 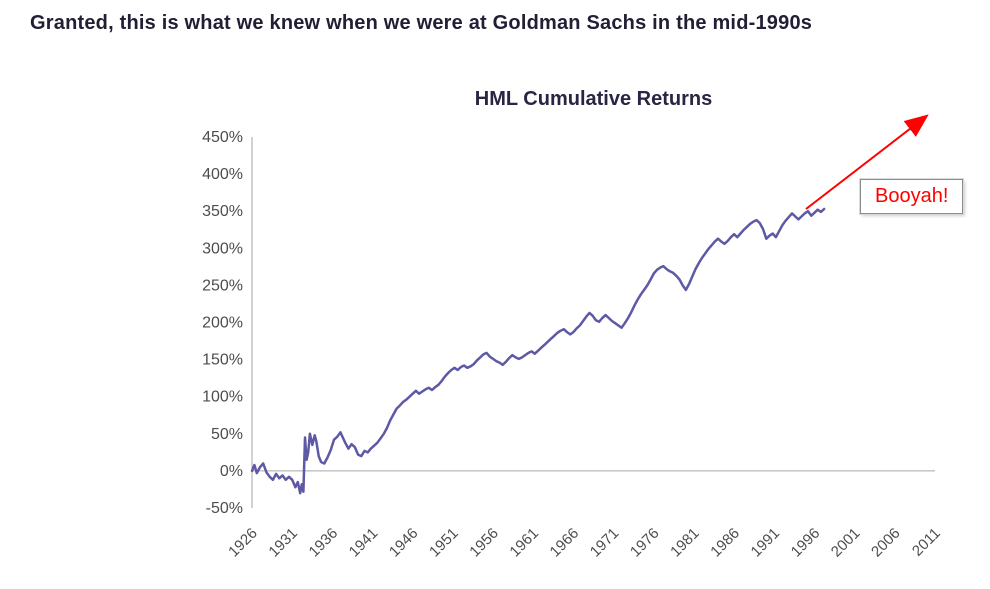 I want to click on x-tick-label: 1981, so click(x=685, y=543).